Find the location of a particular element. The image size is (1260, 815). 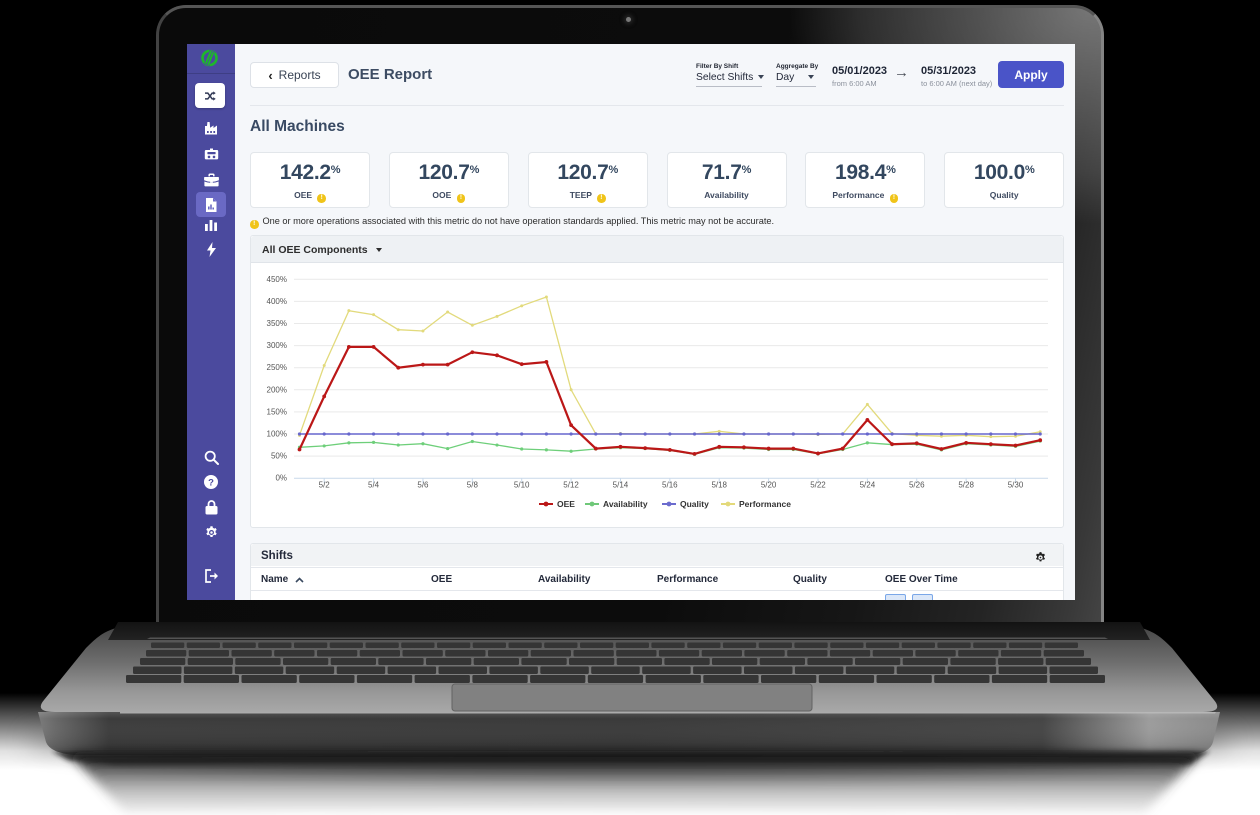

svg-text: Performance is located at coordinates (765, 504).